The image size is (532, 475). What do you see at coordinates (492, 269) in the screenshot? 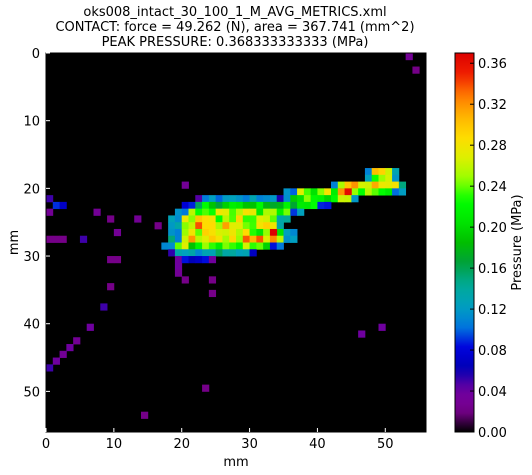
I see `colorbar-tick-label: 0.16` at bounding box center [492, 269].